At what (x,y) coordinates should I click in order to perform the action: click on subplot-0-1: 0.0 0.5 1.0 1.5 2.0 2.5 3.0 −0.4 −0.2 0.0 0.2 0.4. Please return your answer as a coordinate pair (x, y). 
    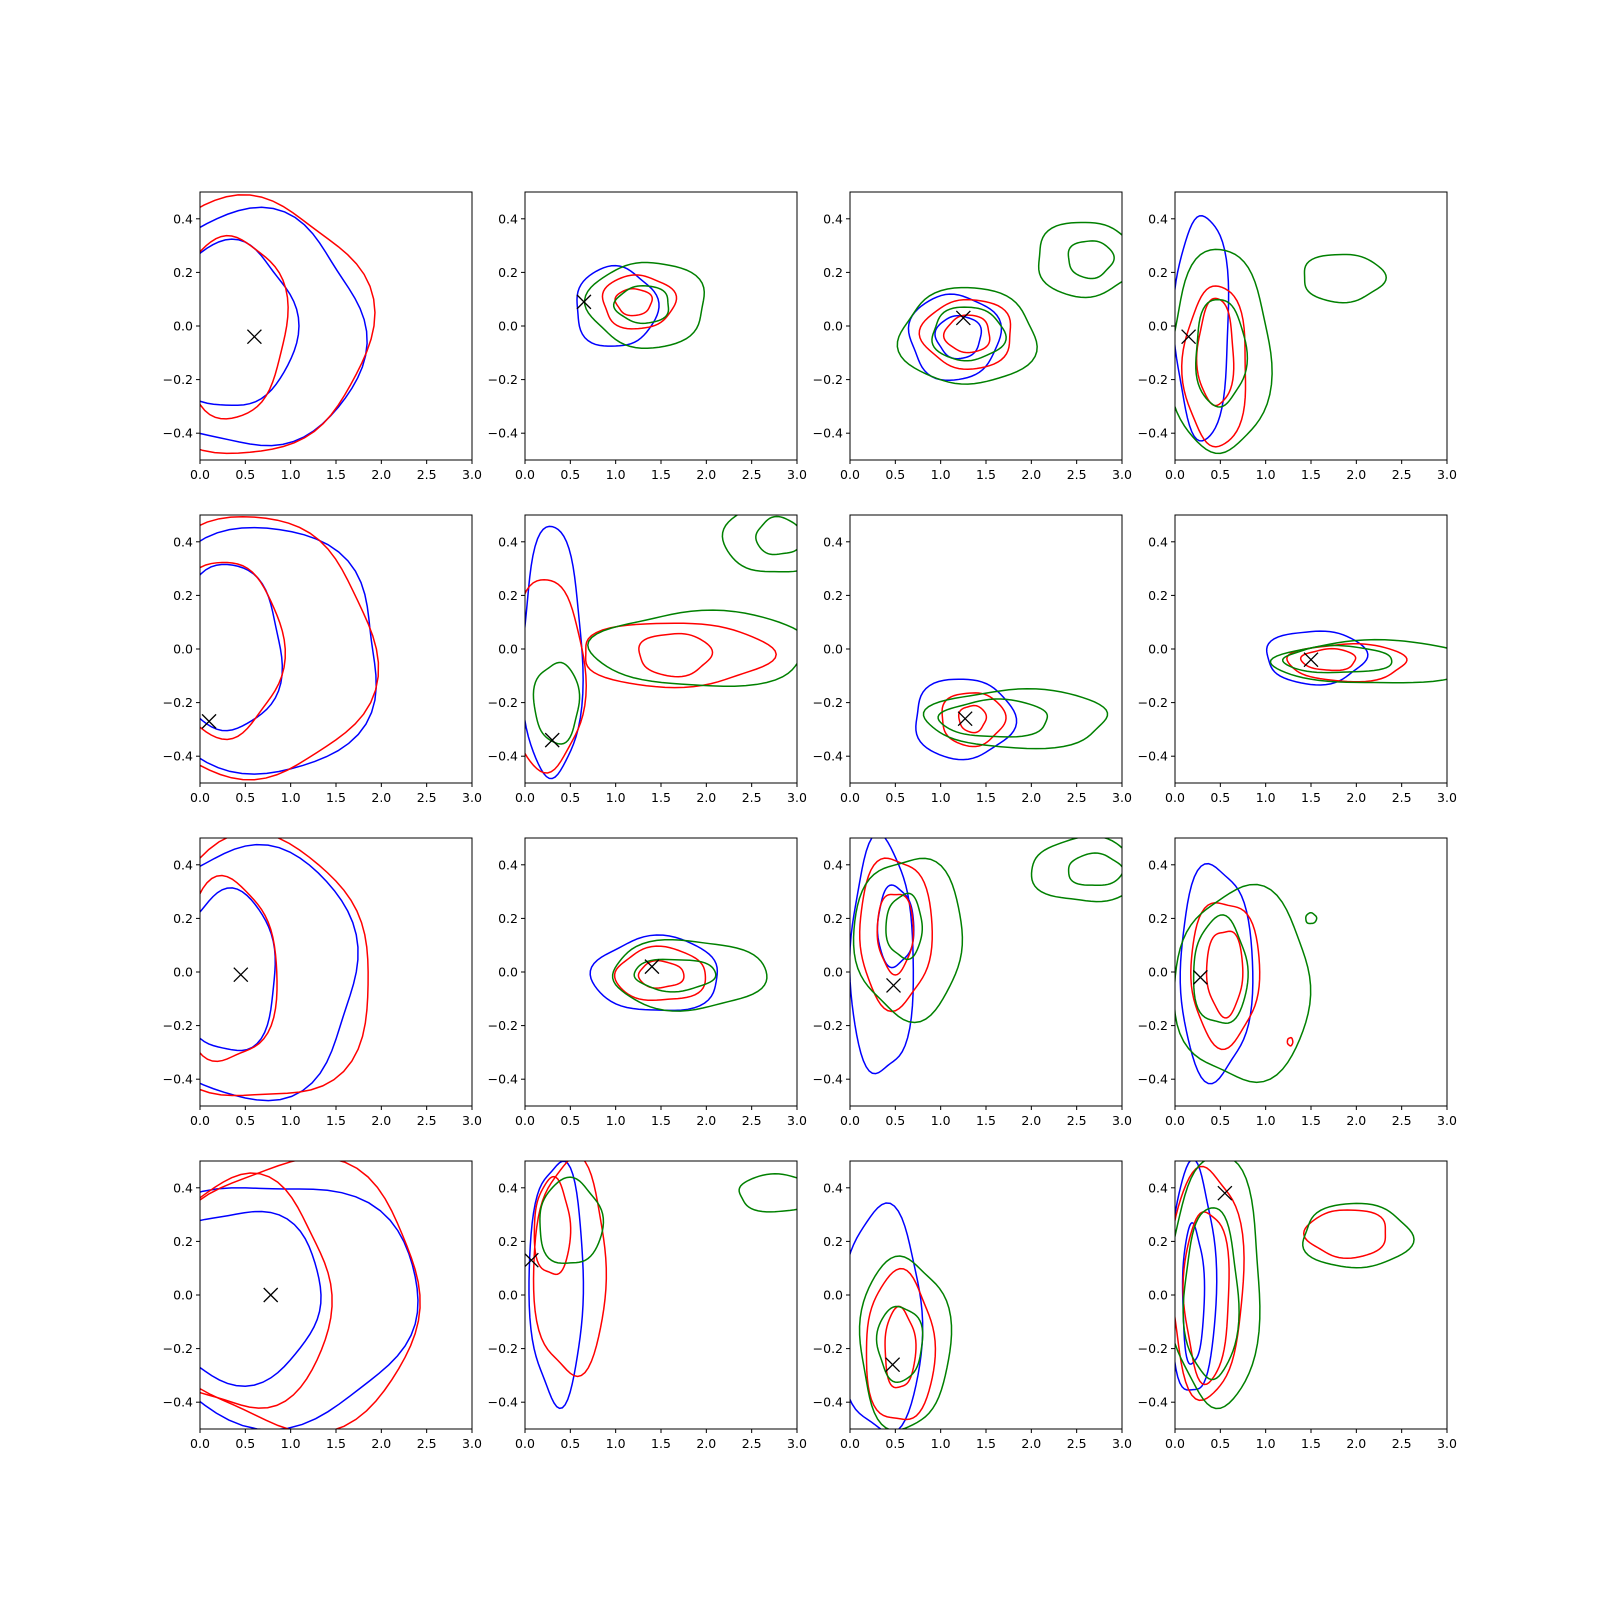
    Looking at the image, I should click on (647, 336).